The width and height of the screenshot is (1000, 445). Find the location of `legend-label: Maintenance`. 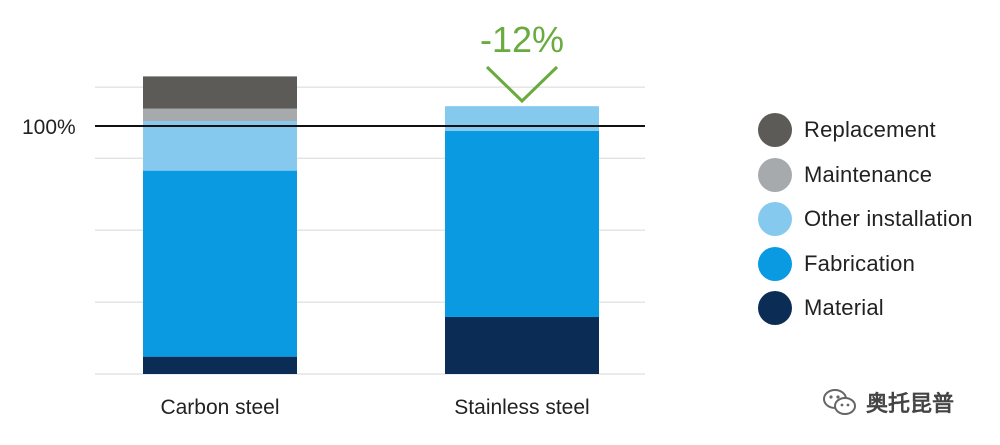

legend-label: Maintenance is located at coordinates (868, 174).